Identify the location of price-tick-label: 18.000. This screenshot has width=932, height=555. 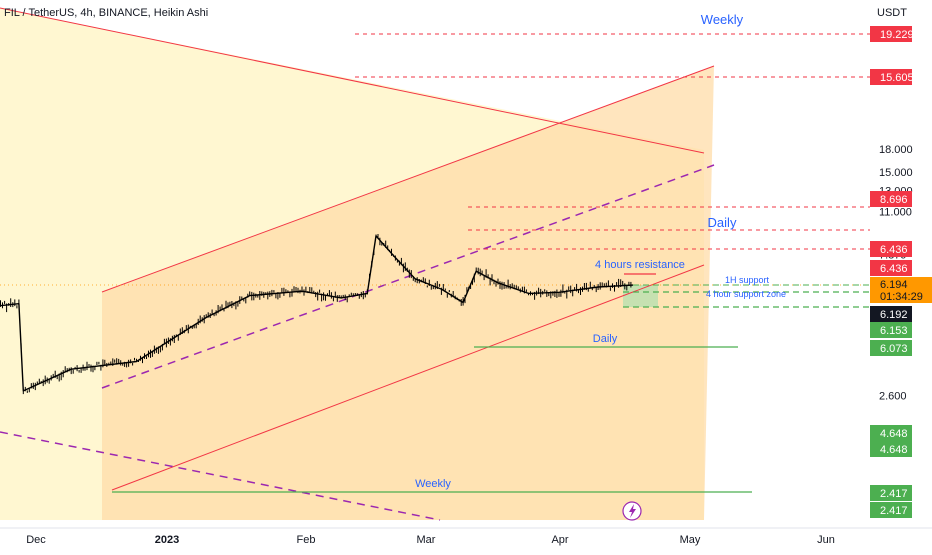
(896, 150).